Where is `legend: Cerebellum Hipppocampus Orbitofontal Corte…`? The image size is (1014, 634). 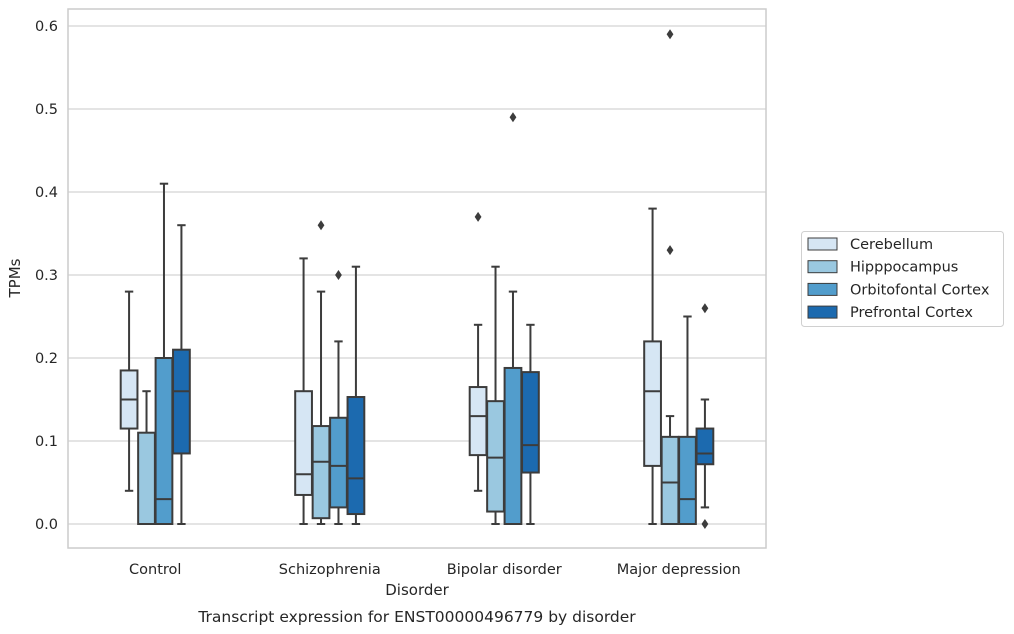 legend: Cerebellum Hipppocampus Orbitofontal Corte… is located at coordinates (902, 279).